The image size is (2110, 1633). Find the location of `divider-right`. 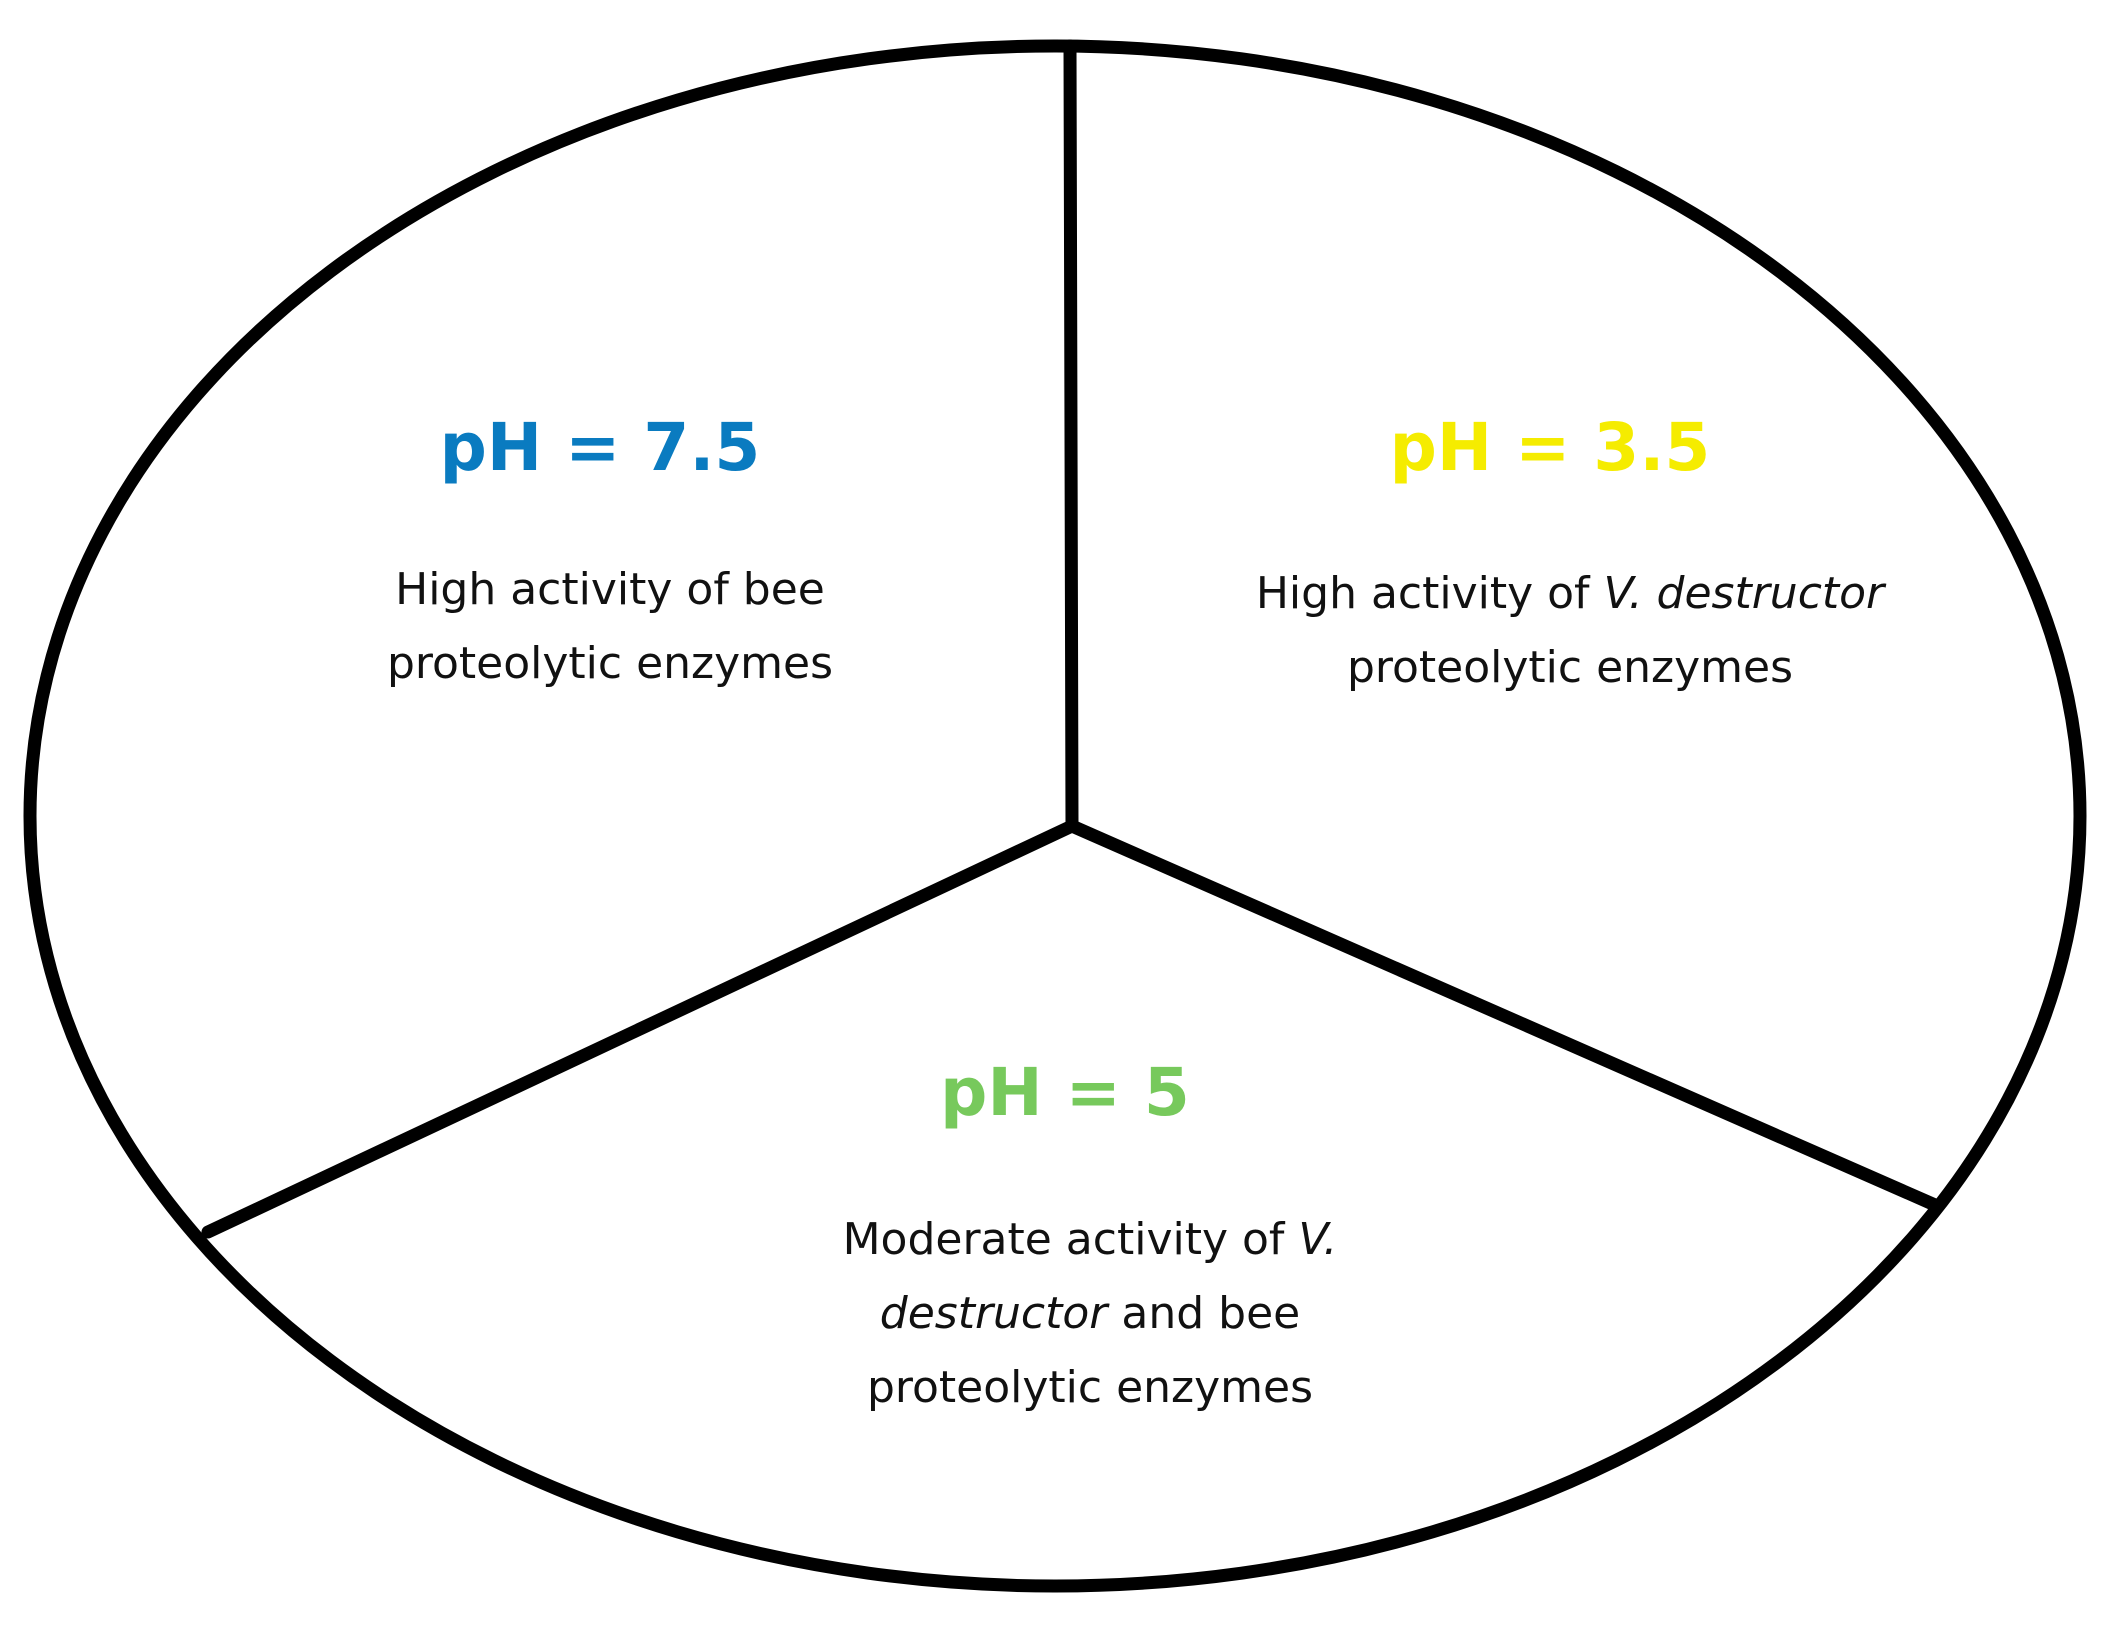

divider-right is located at coordinates (1503, 1015).